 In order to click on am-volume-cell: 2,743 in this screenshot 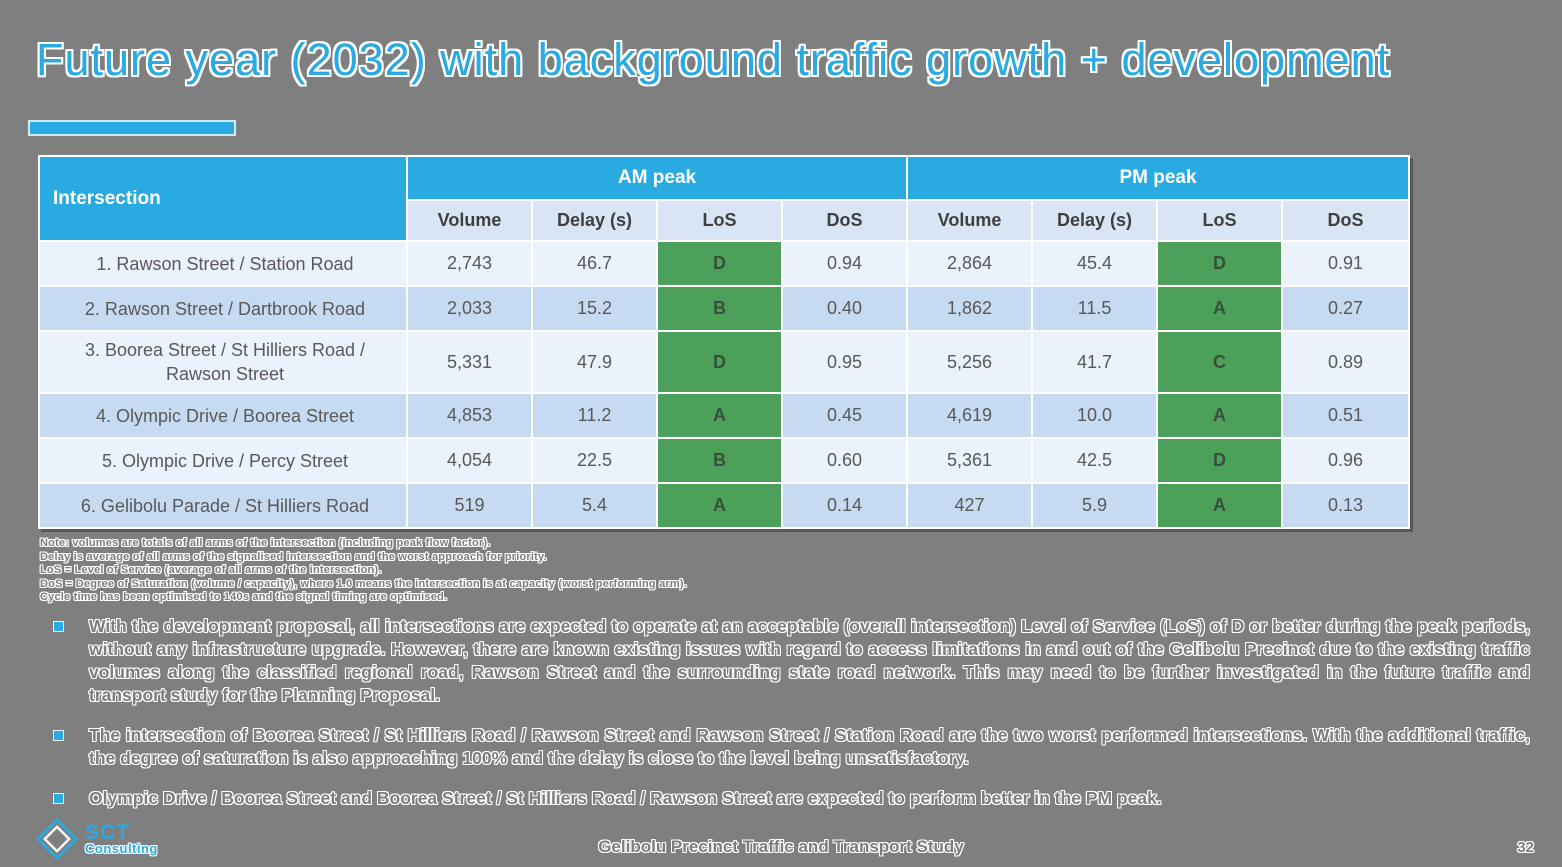, I will do `click(469, 263)`.